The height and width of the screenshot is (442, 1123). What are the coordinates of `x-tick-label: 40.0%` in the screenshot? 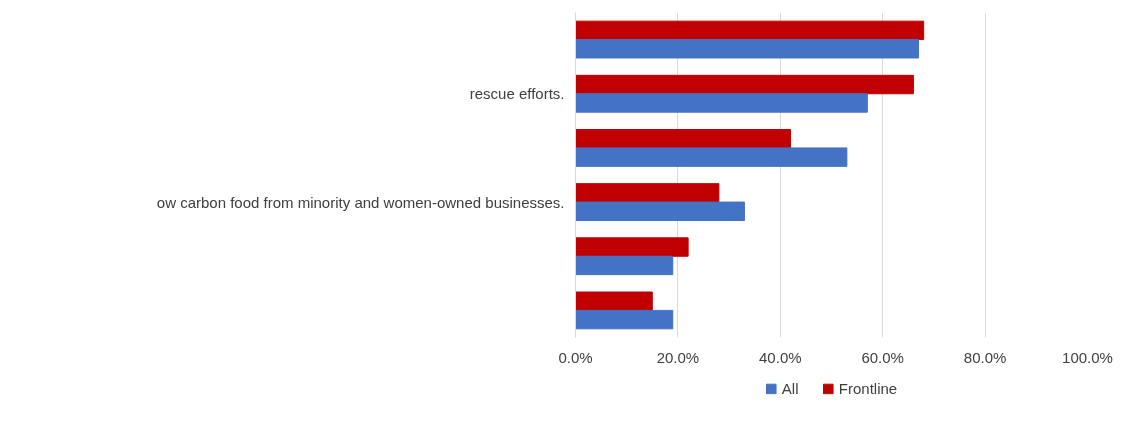 It's located at (780, 357).